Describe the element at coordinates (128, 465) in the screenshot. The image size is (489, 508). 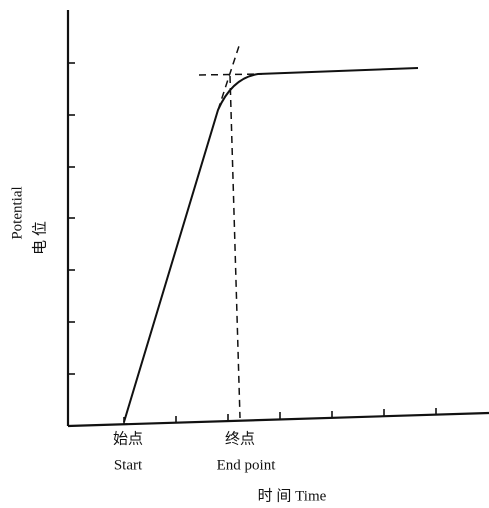
I see `start-label-en: Start` at that location.